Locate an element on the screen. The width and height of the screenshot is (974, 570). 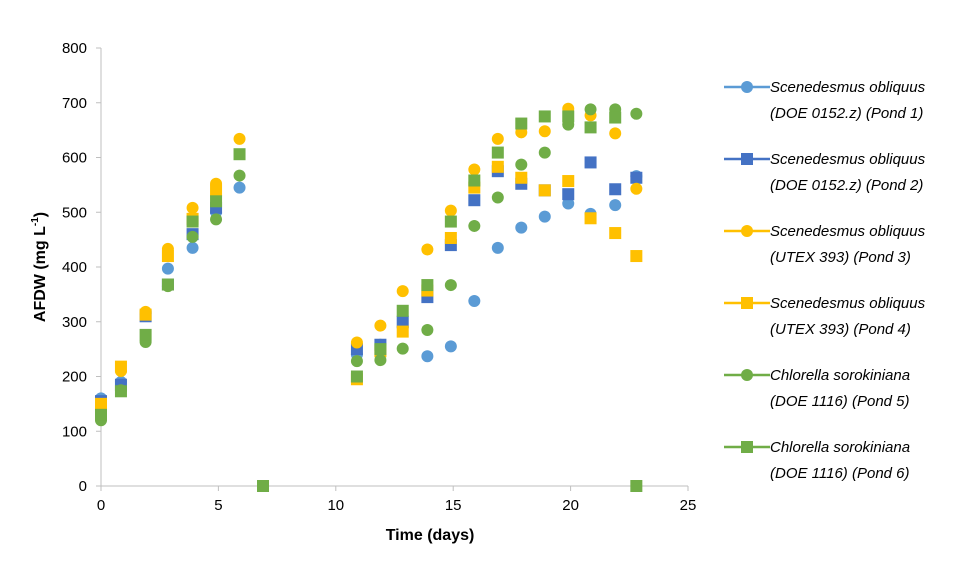
y-axis: 0 100 200 300 400 500 600 700 800 is located at coordinates (82, 267).